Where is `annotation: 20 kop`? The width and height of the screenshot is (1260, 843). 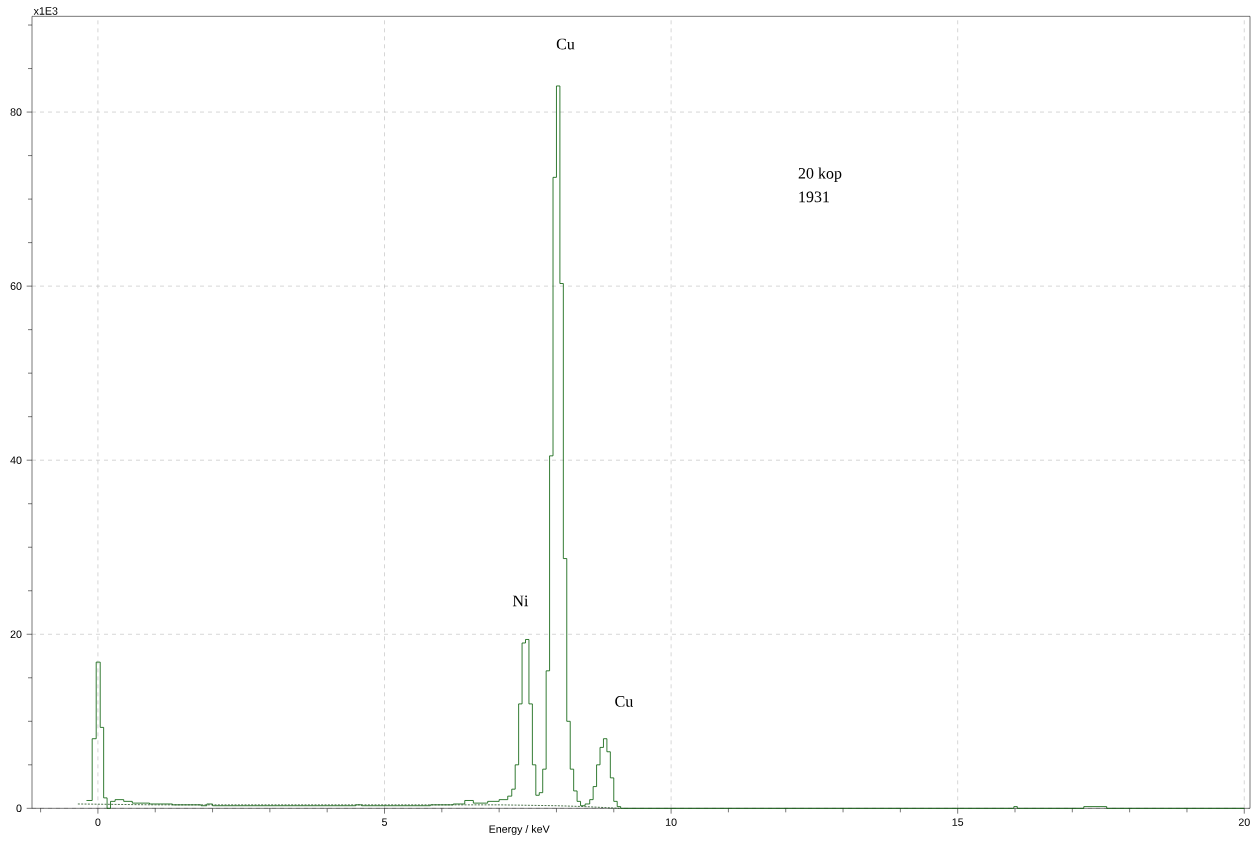
annotation: 20 kop is located at coordinates (820, 174).